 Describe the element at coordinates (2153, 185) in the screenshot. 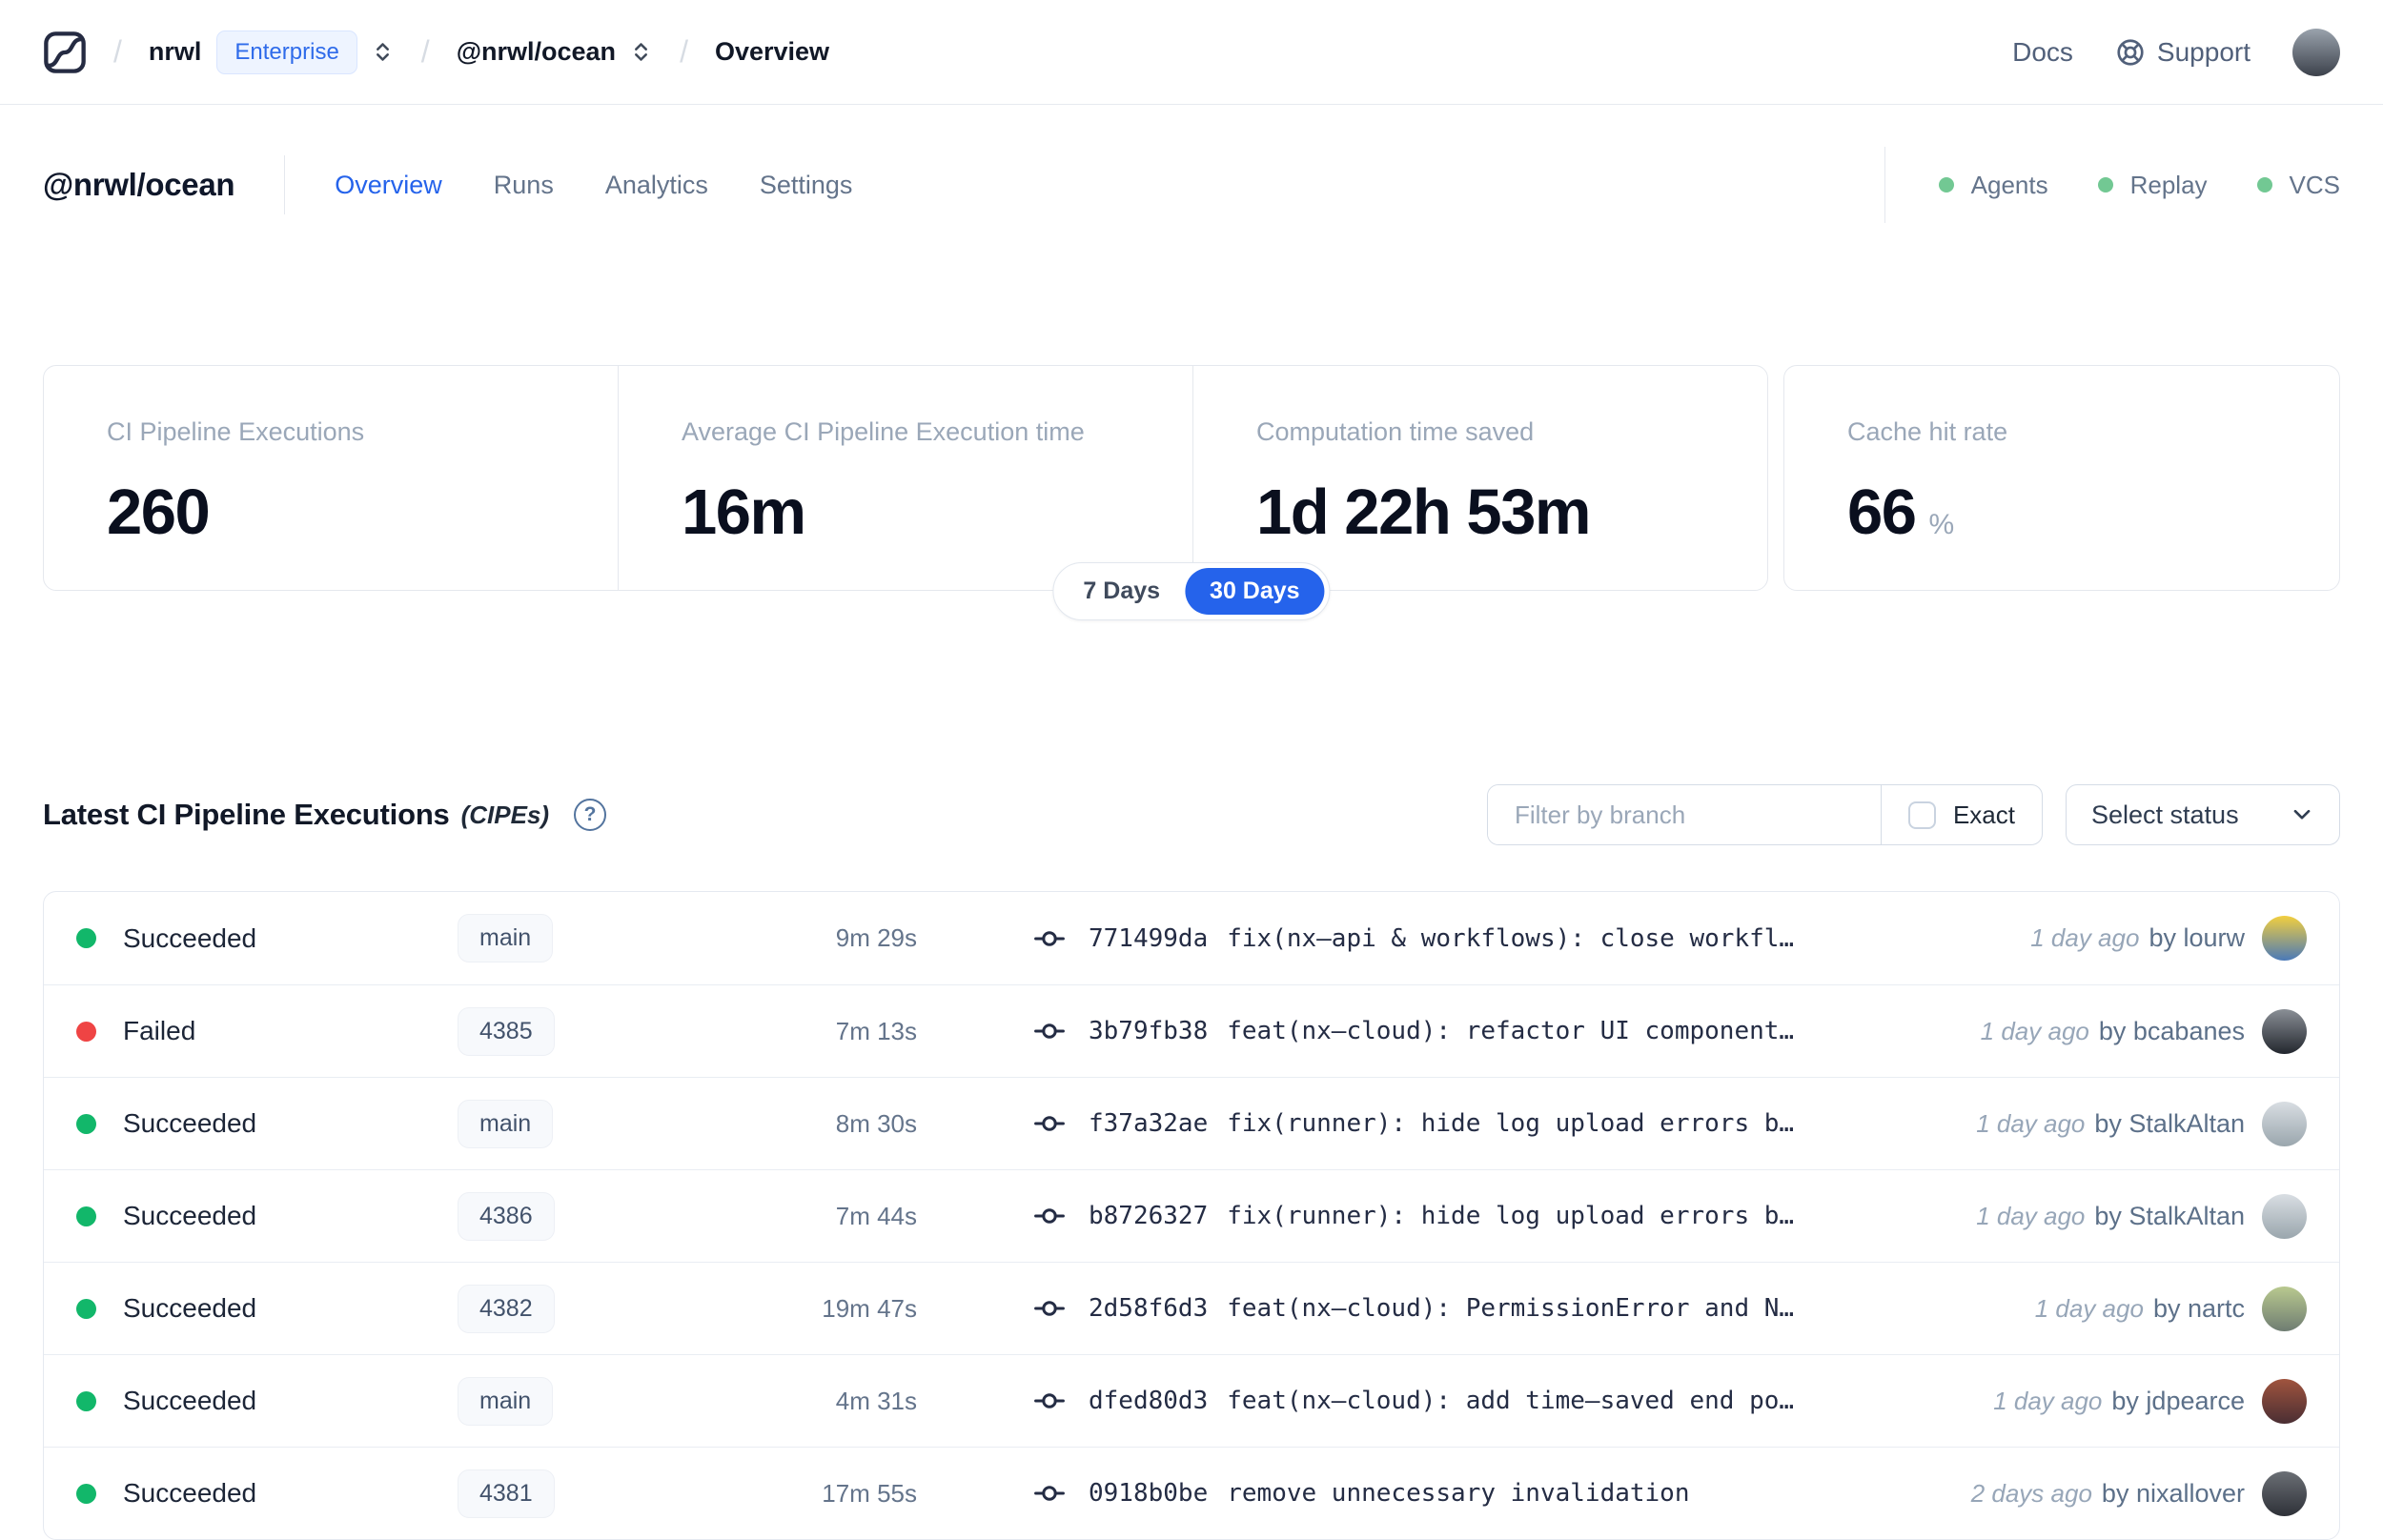

I see `status-replay: Replay` at that location.